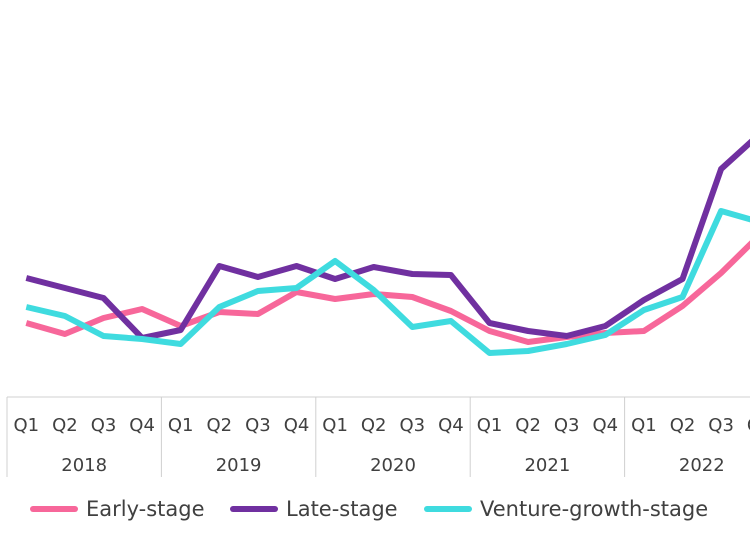 The image size is (750, 536). I want to click on legend-label: Venture-growth-stage, so click(594, 509).